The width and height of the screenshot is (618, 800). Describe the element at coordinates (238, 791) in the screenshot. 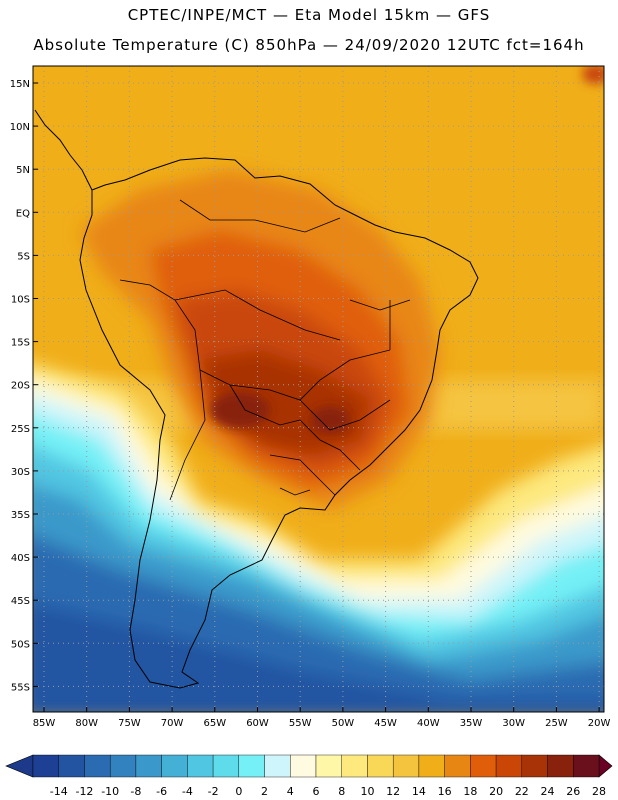

I see `colorbar-label: 0` at that location.